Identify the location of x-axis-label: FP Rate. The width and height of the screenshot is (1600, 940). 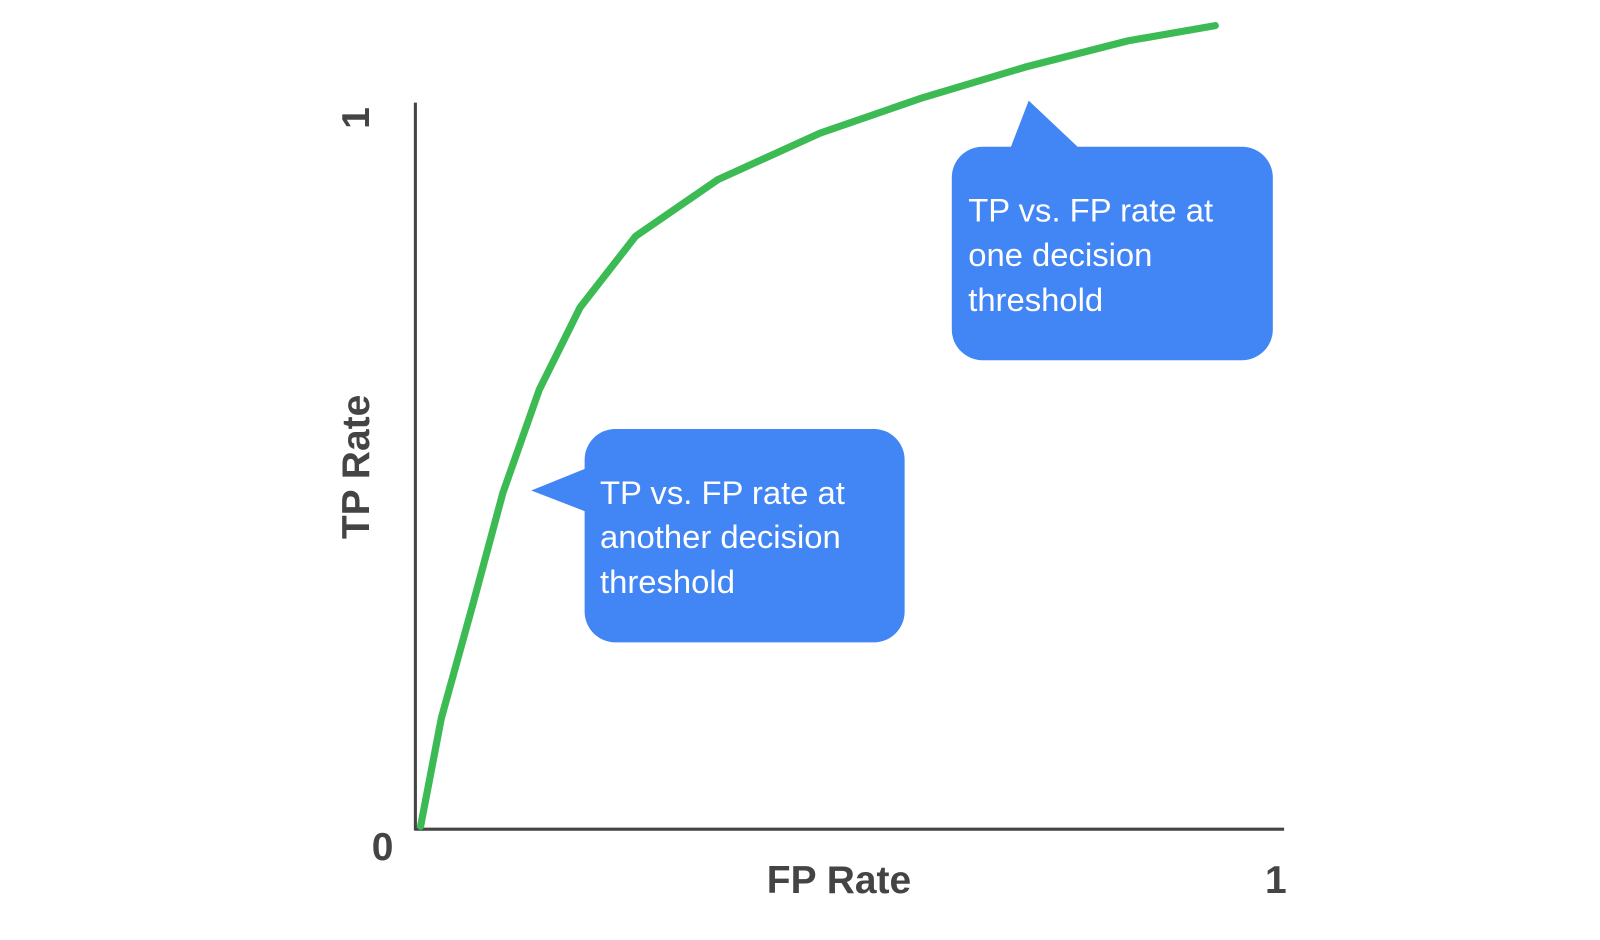
(839, 880).